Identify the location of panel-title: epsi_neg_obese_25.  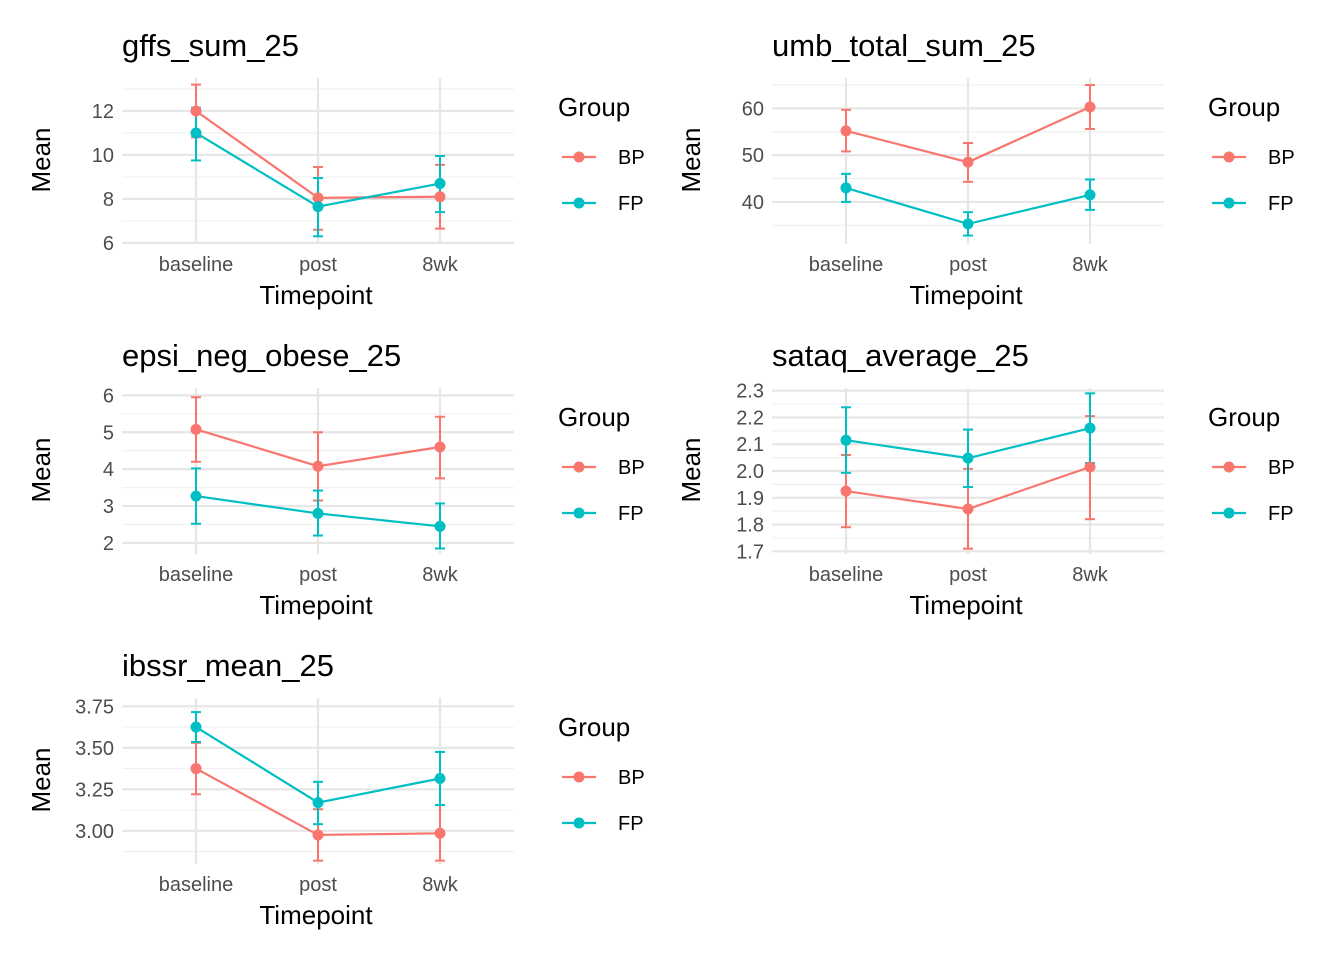
(261, 355).